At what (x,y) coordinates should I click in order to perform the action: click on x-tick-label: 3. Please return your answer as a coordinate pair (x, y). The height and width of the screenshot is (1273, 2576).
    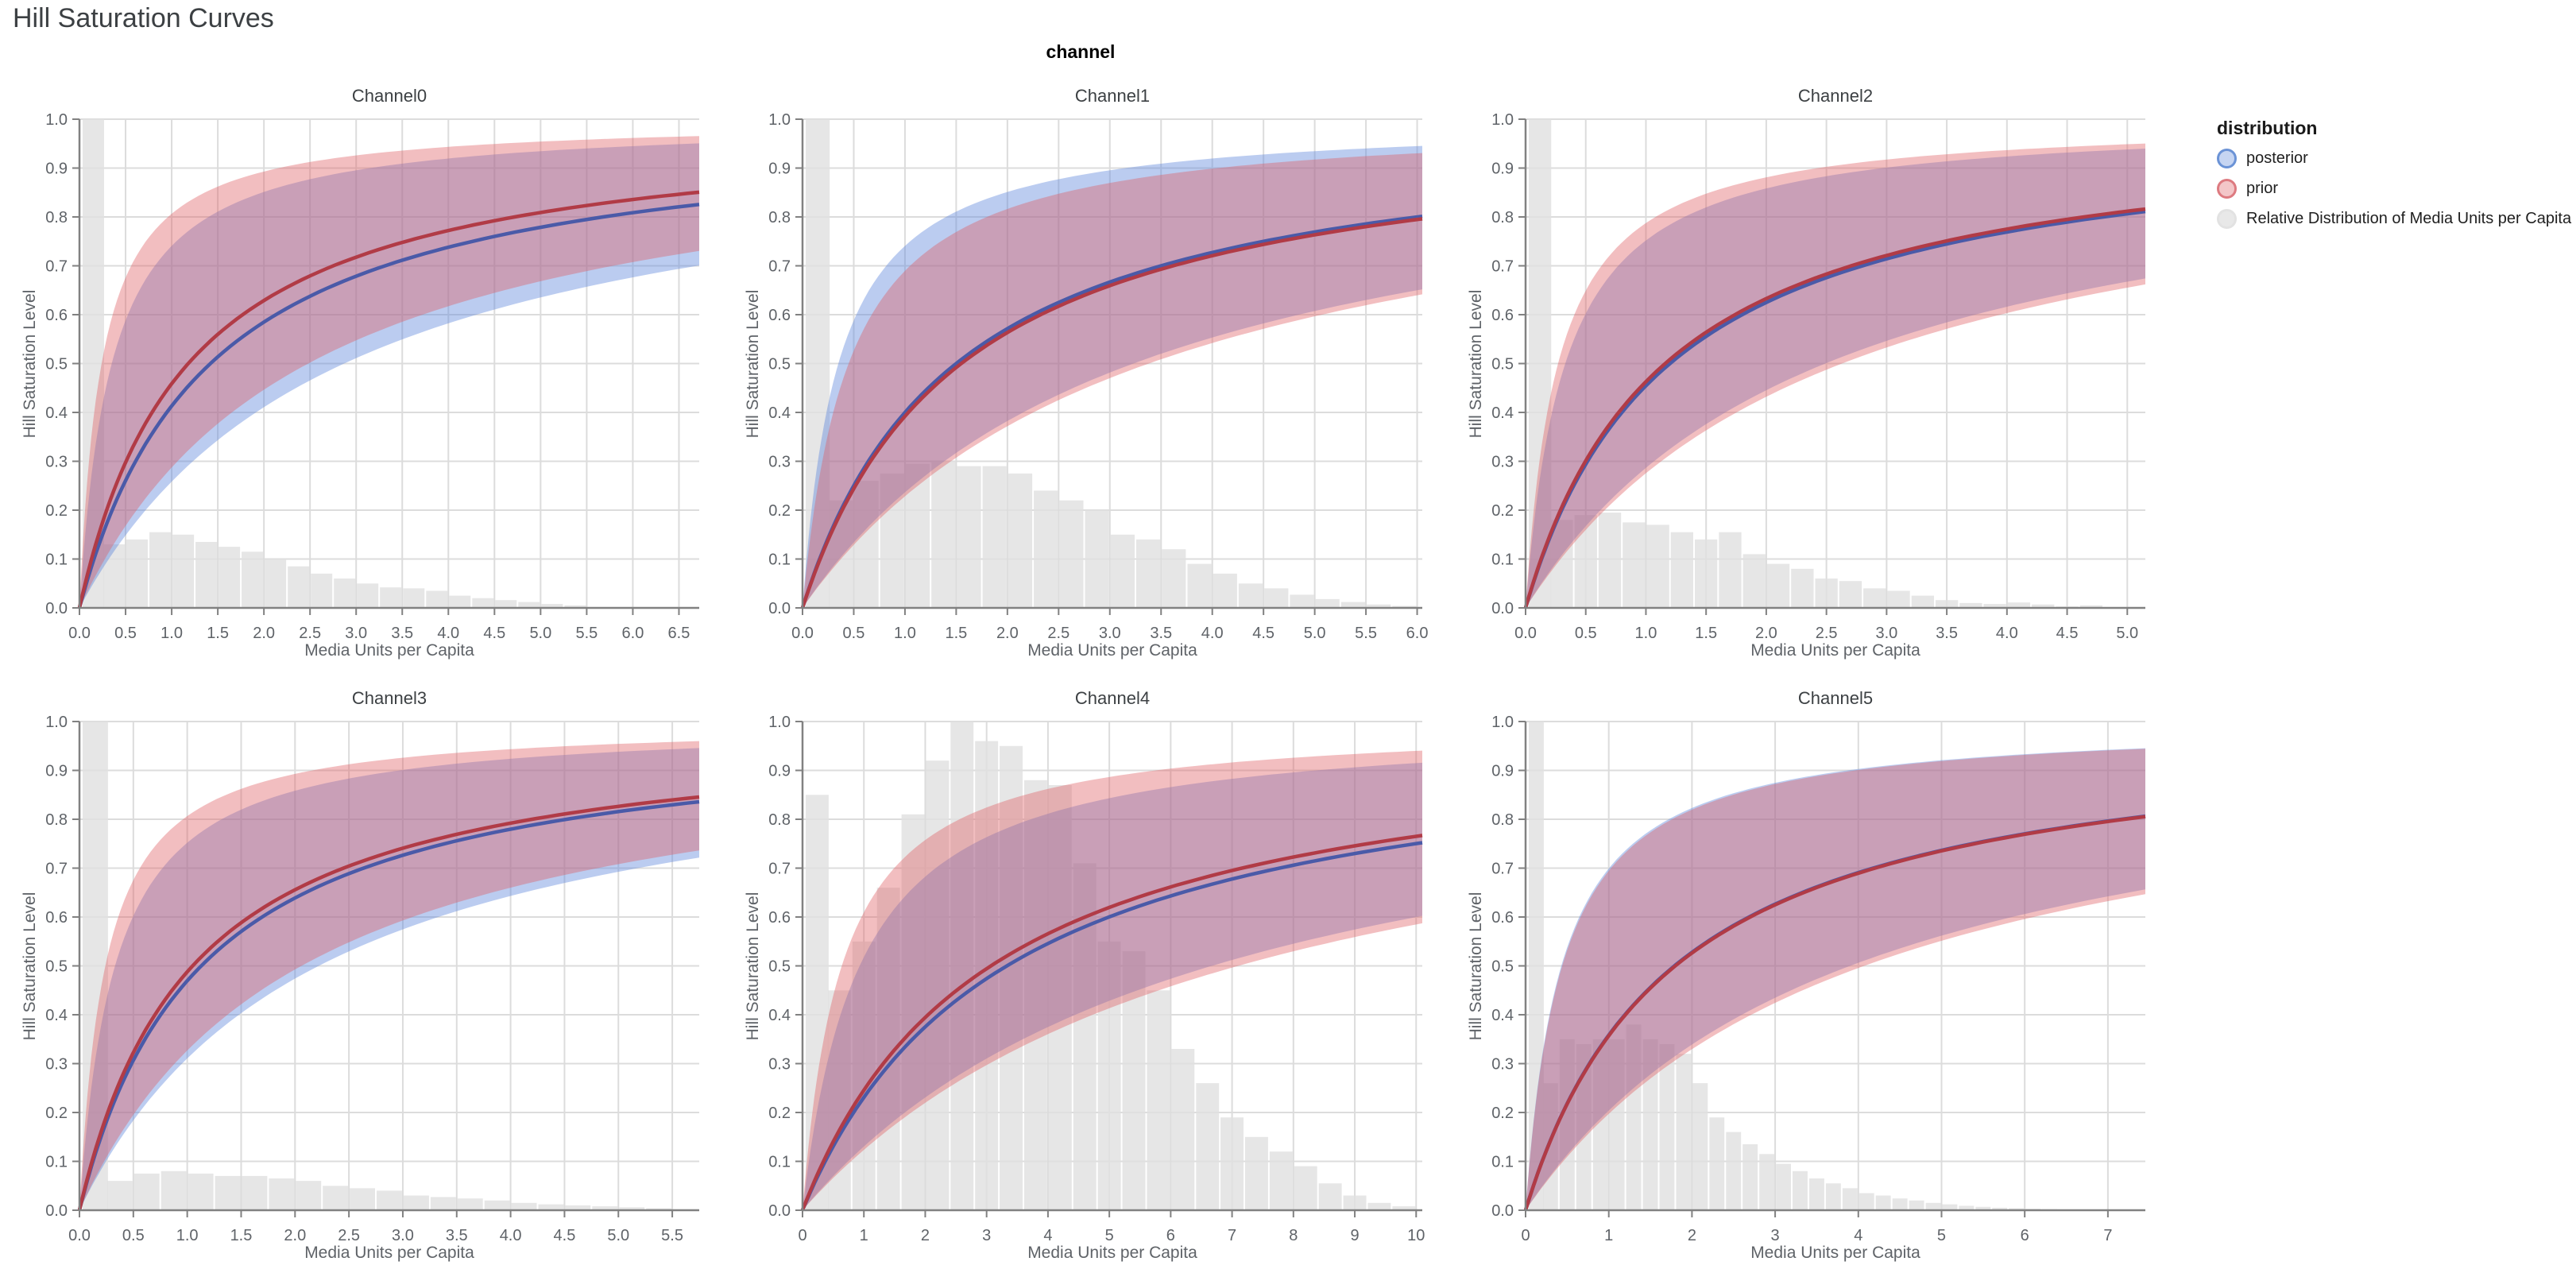
    Looking at the image, I should click on (986, 1235).